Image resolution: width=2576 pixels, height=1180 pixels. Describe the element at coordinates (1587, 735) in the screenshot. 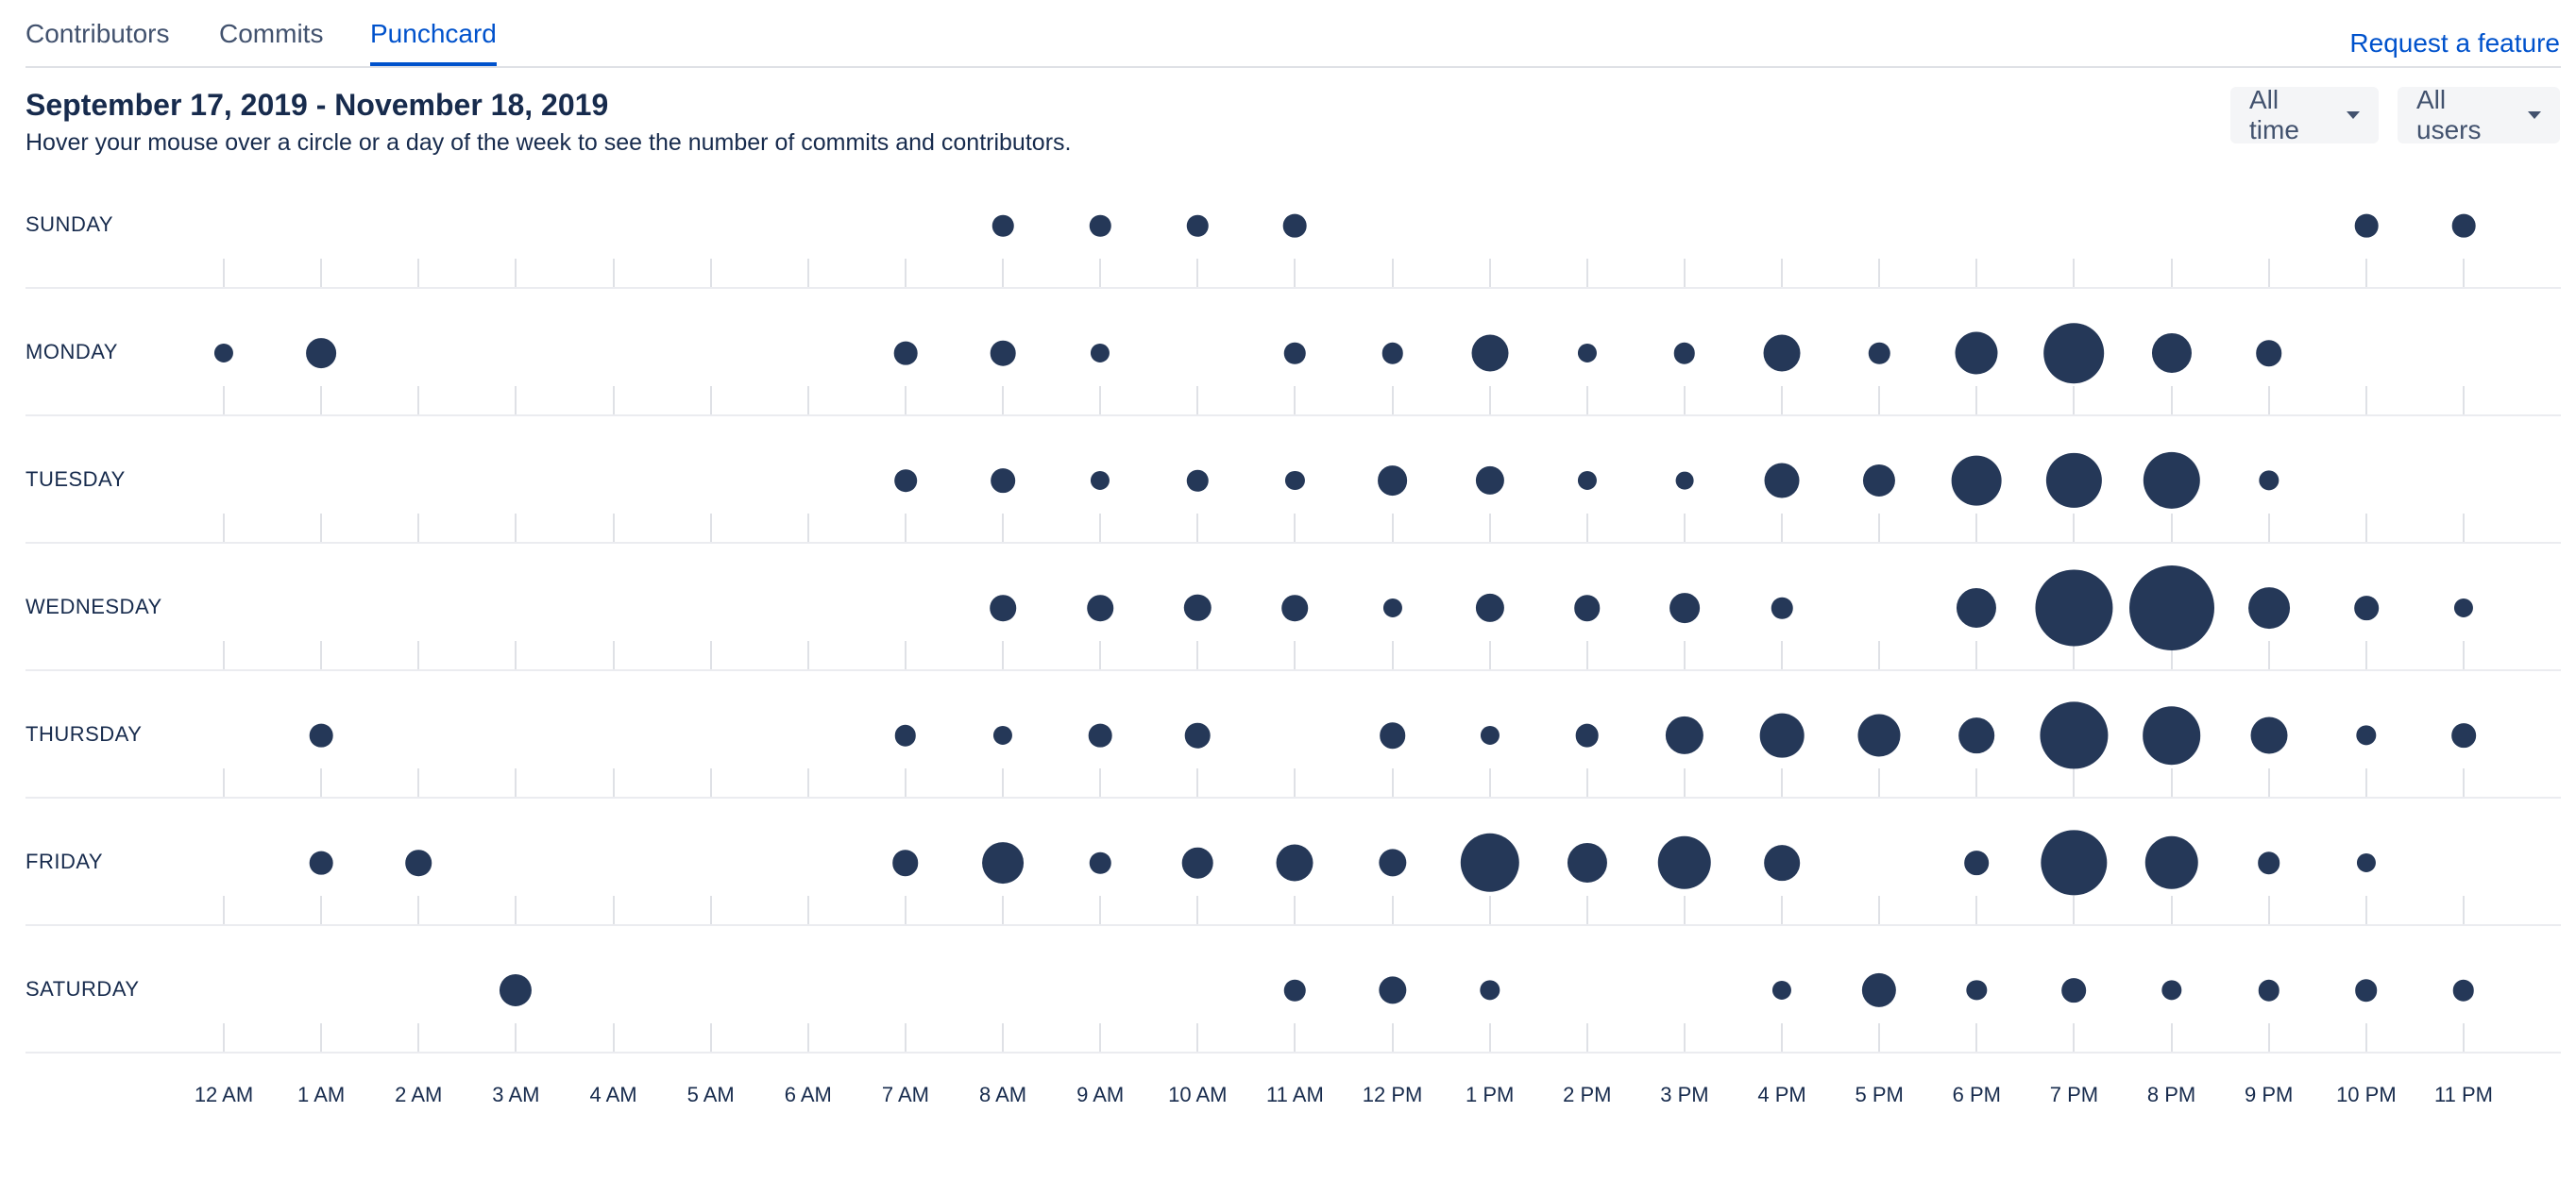

I see `punch-dot-thursday-2pm` at that location.